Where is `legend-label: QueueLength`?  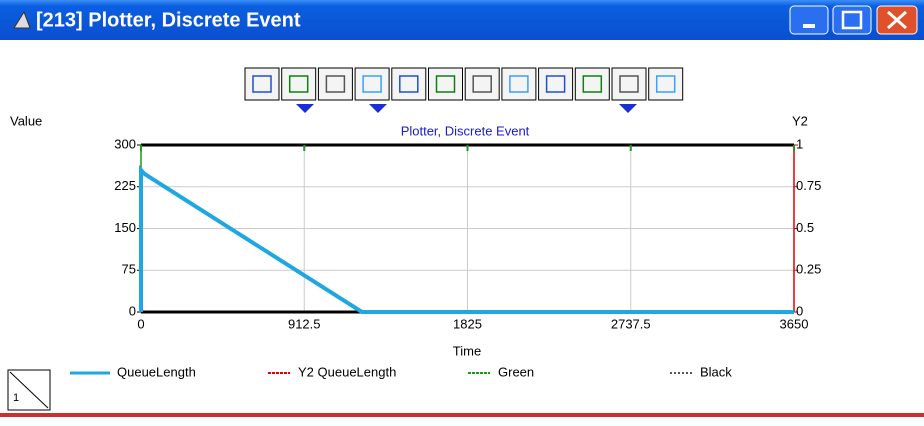
legend-label: QueueLength is located at coordinates (156, 371).